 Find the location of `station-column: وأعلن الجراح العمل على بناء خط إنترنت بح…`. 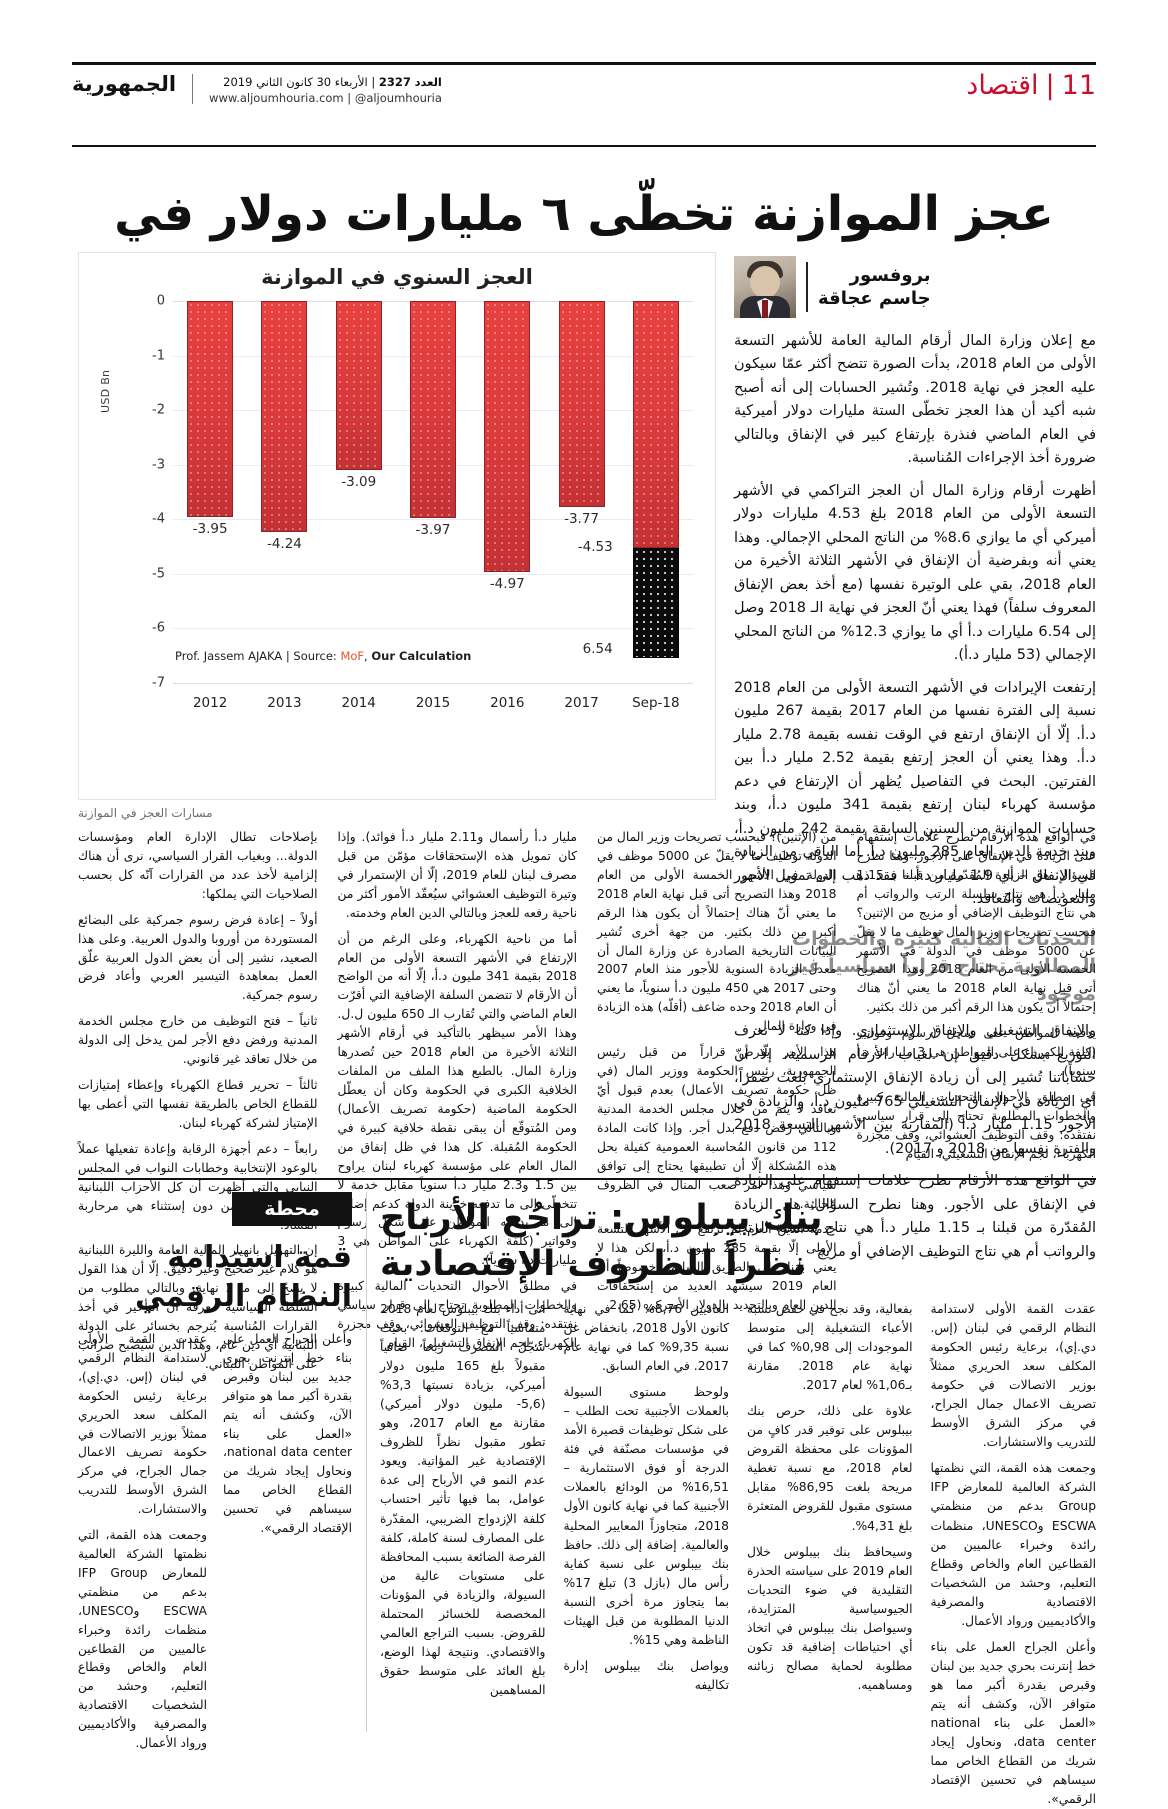

station-column: وأعلن الجراح العمل على بناء خط إنترنت بح… is located at coordinates (287, 1530).